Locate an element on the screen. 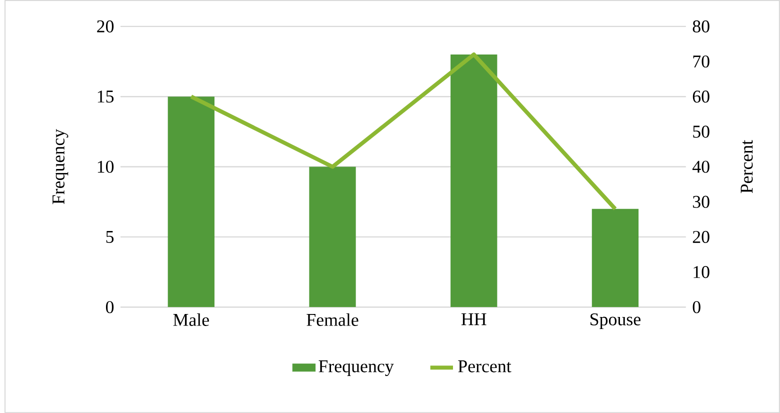  x-tick-label: Female is located at coordinates (332, 319).